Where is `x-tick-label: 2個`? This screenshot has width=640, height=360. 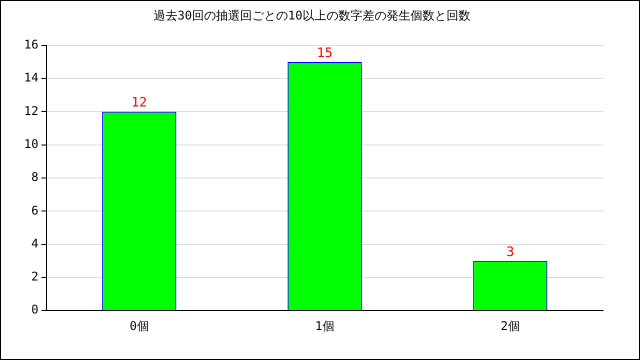
x-tick-label: 2個 is located at coordinates (510, 325).